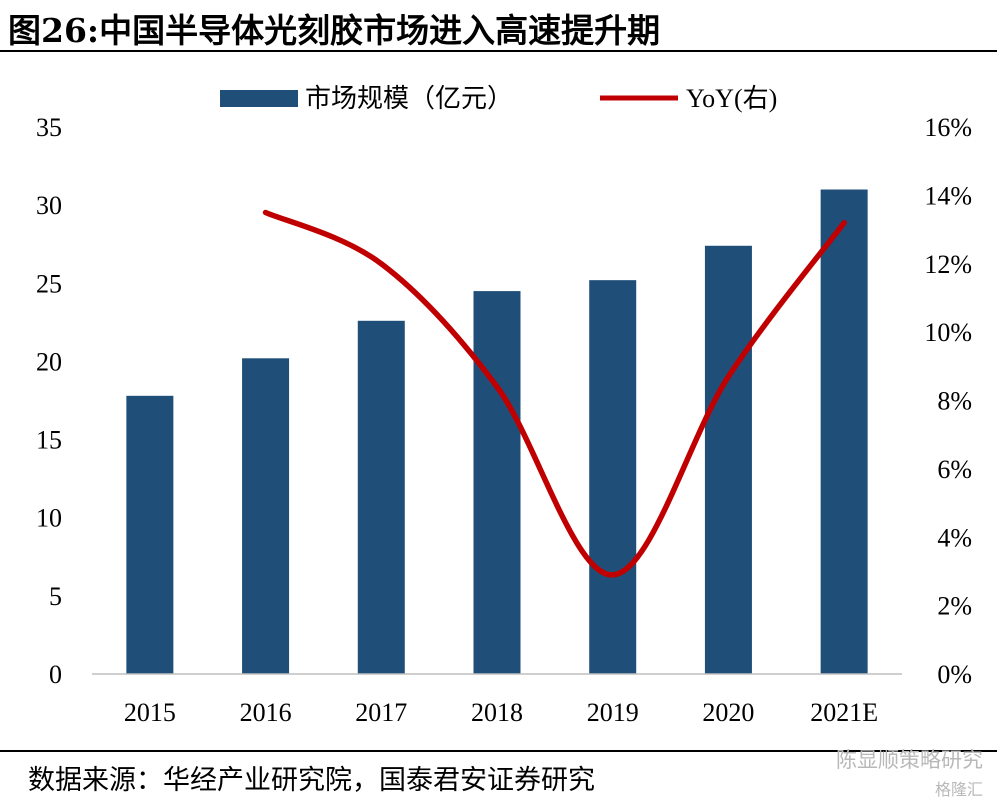  What do you see at coordinates (954, 674) in the screenshot?
I see `right-tick-label: 0%` at bounding box center [954, 674].